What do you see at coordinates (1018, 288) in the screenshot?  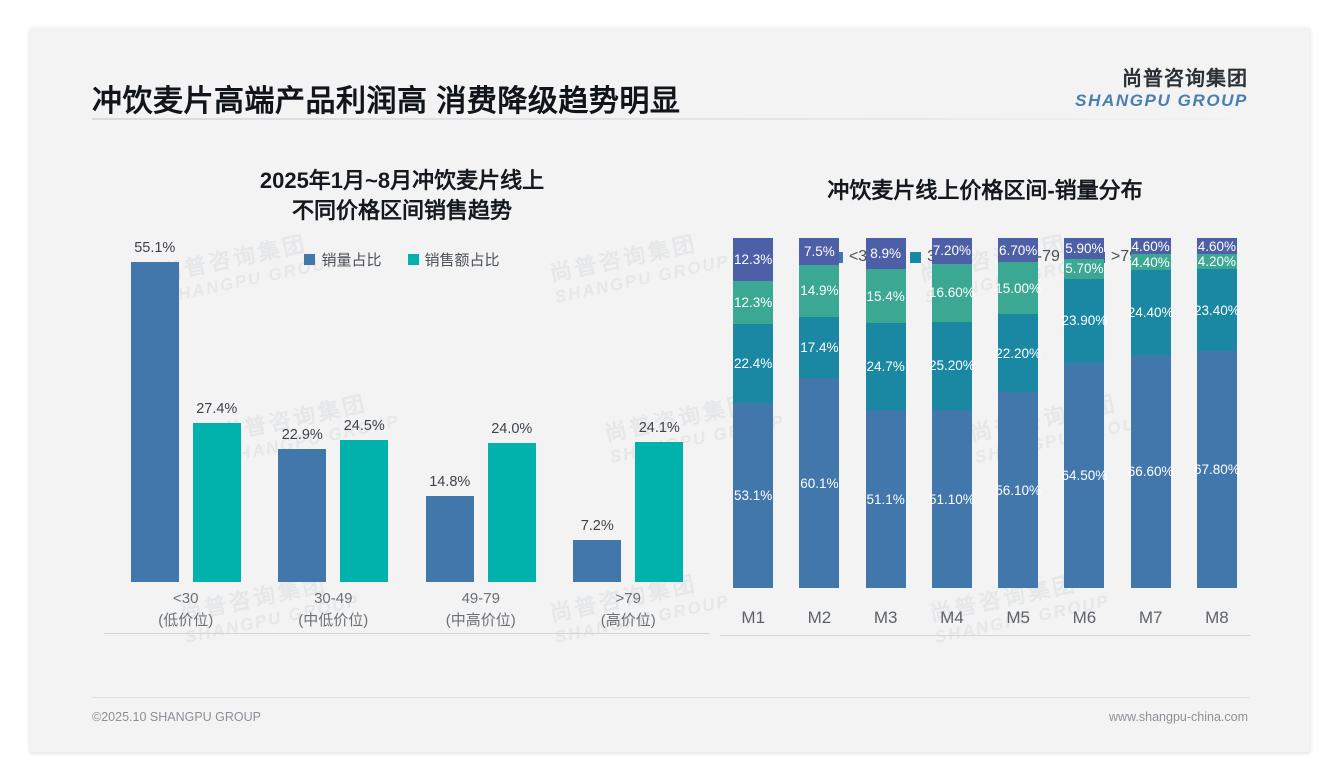 I see `stack-segment: 15.00%` at bounding box center [1018, 288].